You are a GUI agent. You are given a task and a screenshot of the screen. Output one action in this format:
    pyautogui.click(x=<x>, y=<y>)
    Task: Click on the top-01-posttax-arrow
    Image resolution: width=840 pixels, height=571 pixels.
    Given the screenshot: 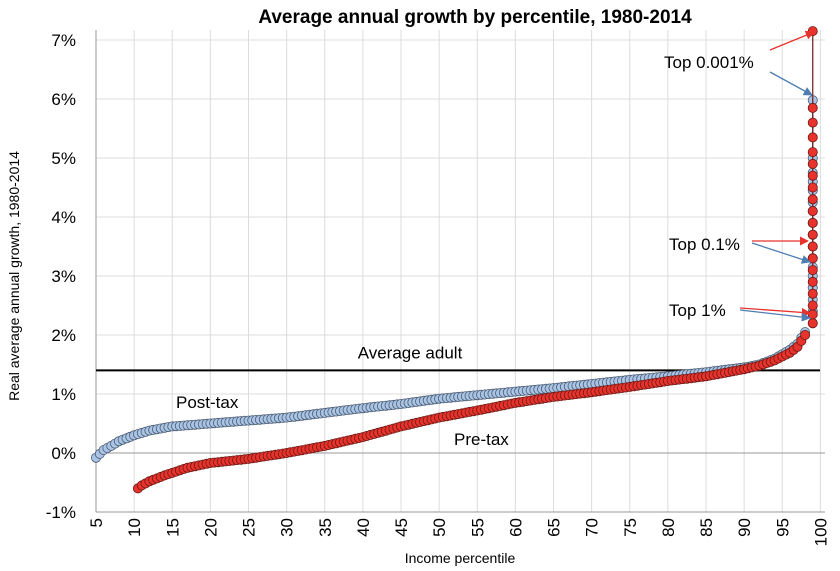 What is the action you would take?
    pyautogui.click(x=781, y=253)
    